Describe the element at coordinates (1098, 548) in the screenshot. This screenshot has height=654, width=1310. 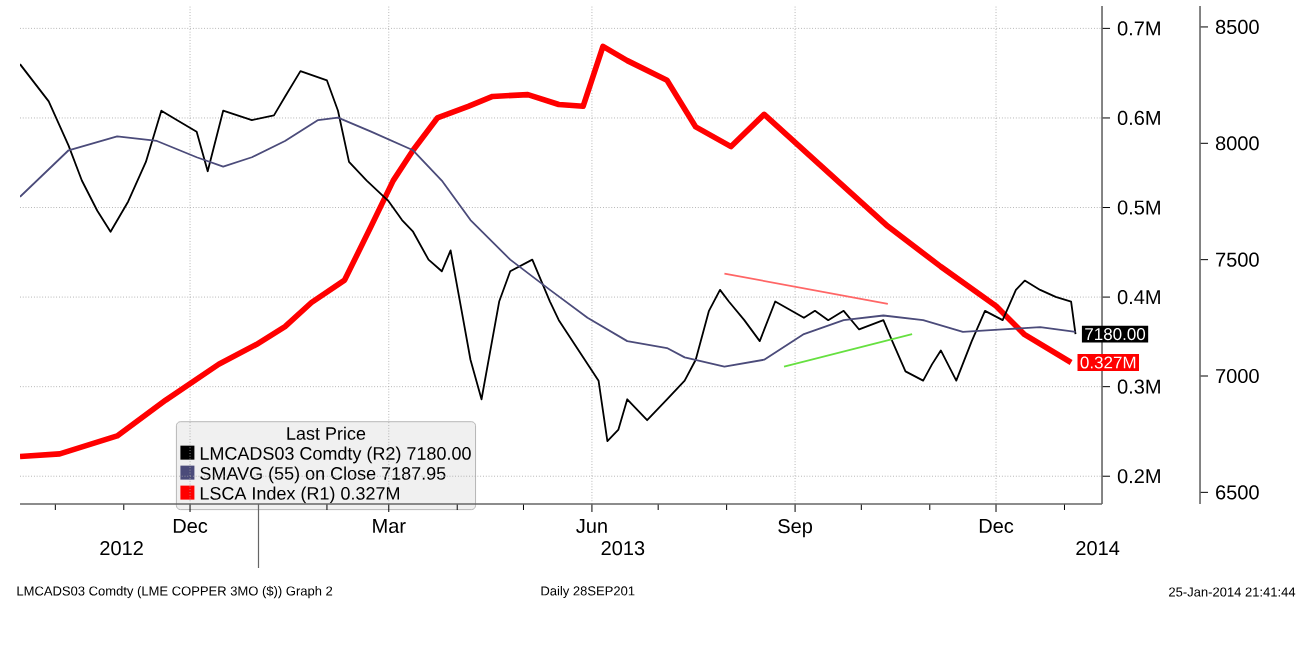
I see `x2-tick-label: 2014` at that location.